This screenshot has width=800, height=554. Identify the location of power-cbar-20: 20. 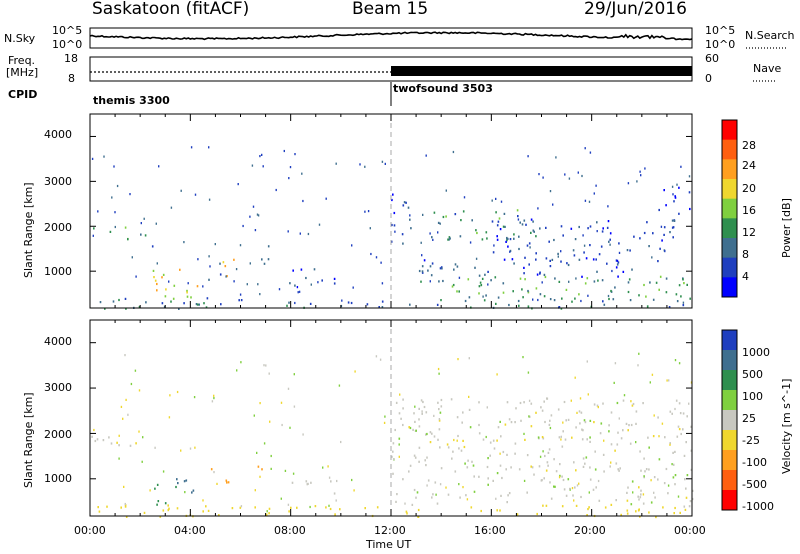
(749, 188).